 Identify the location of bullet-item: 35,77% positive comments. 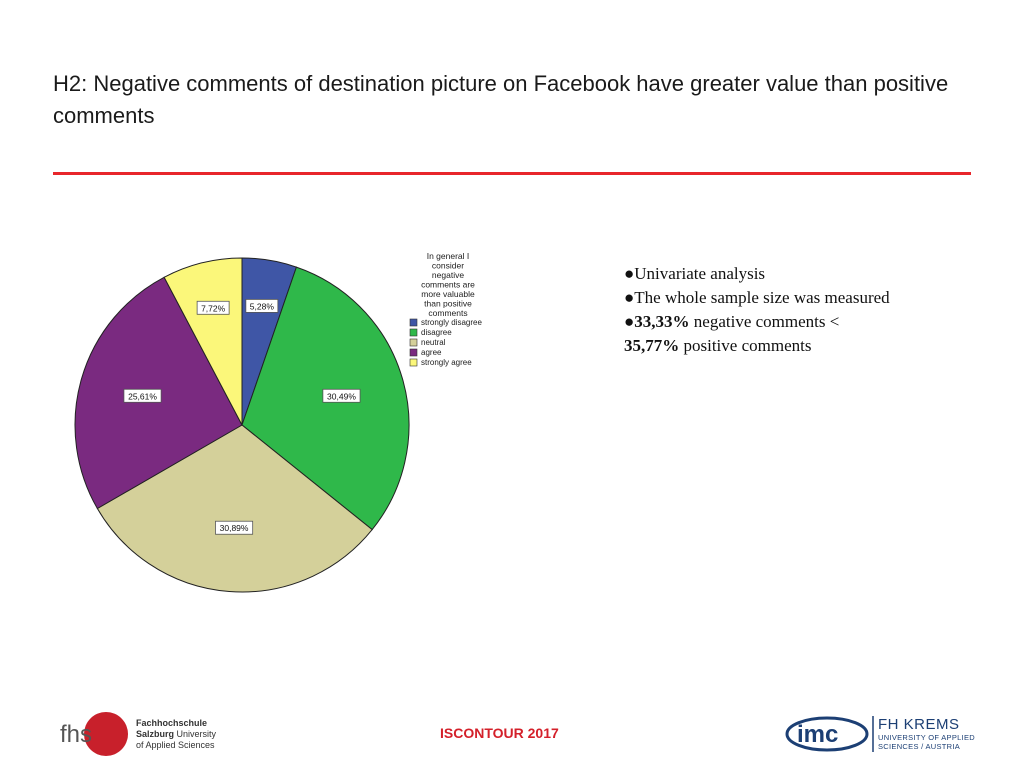
(759, 346).